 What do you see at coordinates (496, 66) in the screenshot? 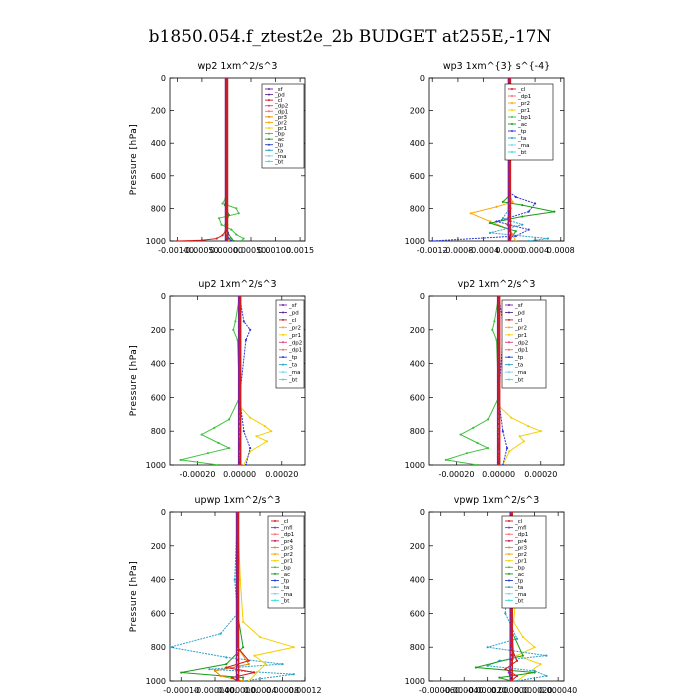
I see `panel-title: wp3 1xm^{3} s^{-4}` at bounding box center [496, 66].